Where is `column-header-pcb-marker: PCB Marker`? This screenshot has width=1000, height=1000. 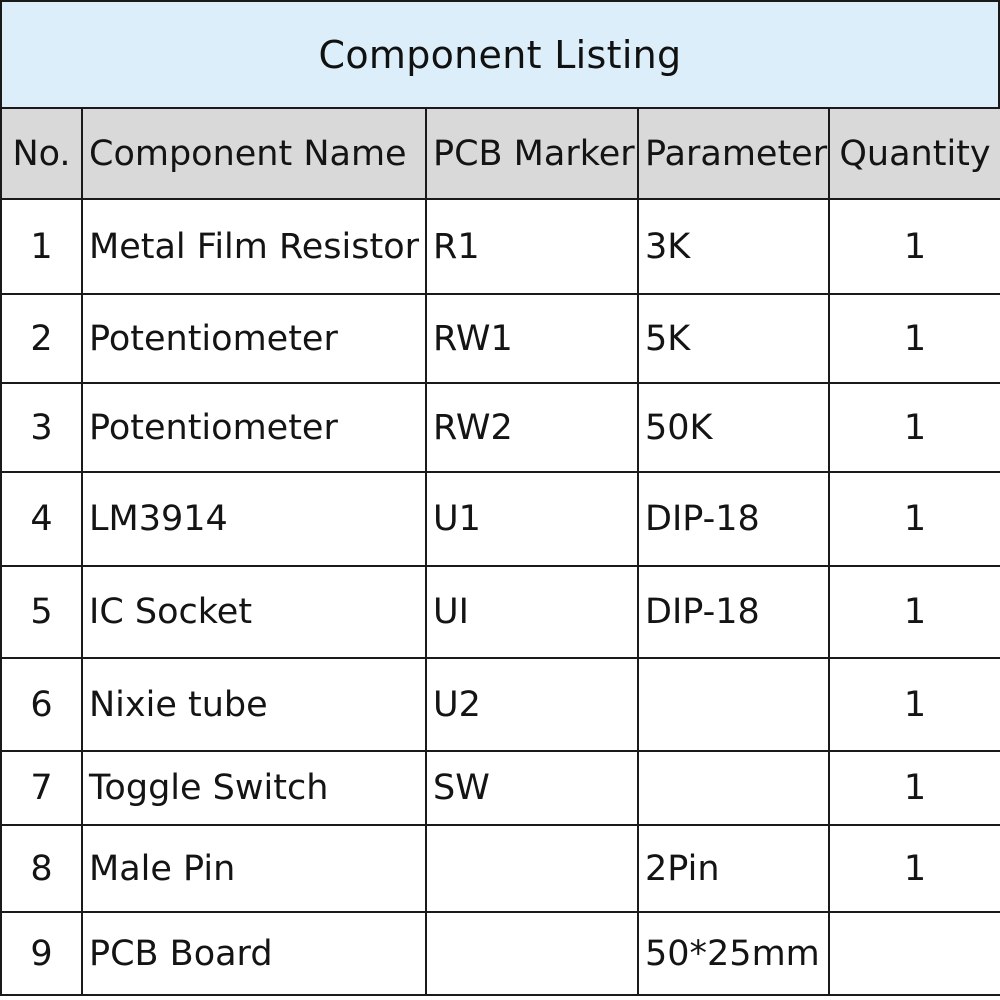
column-header-pcb-marker: PCB Marker is located at coordinates (532, 153).